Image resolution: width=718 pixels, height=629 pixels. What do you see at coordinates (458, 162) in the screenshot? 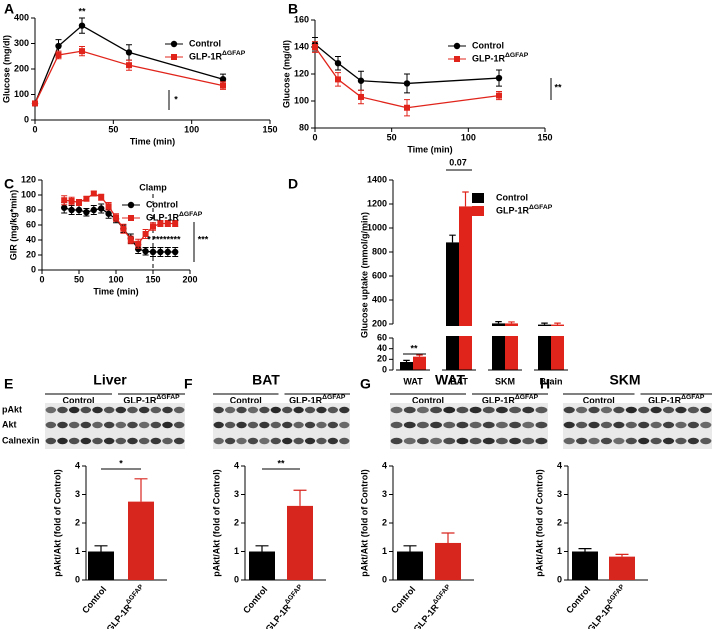
I see `significance-label: 0.07` at bounding box center [458, 162].